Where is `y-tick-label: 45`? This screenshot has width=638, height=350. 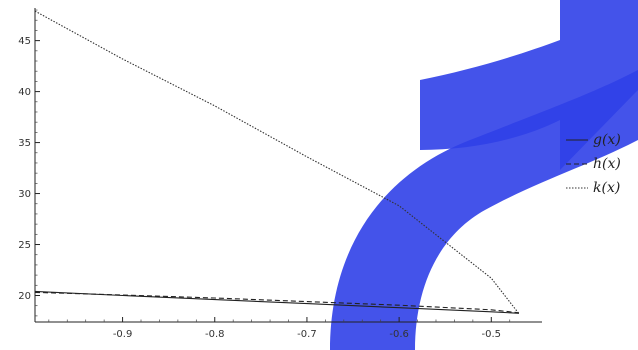 y-tick-label: 45 is located at coordinates (24, 41).